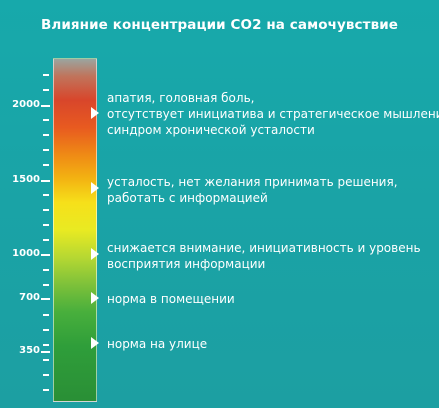 Image resolution: width=439 pixels, height=408 pixels. Describe the element at coordinates (186, 264) in the screenshot. I see `description-line: восприятия информации` at that location.